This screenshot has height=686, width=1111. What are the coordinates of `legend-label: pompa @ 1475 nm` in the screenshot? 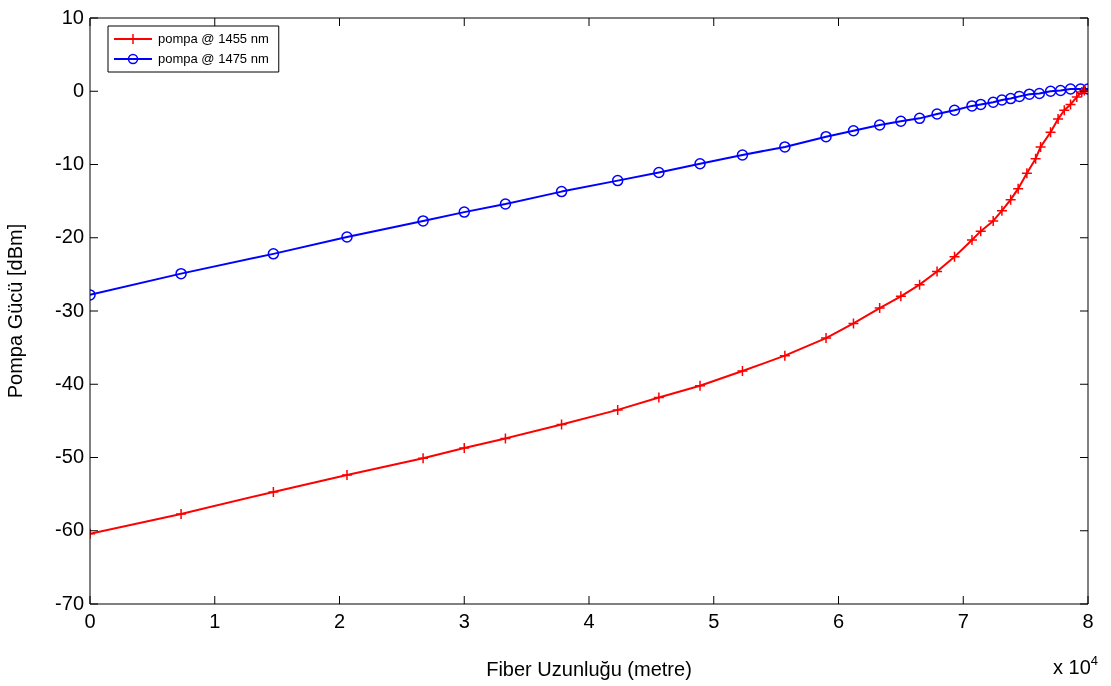 It's located at (213, 58).